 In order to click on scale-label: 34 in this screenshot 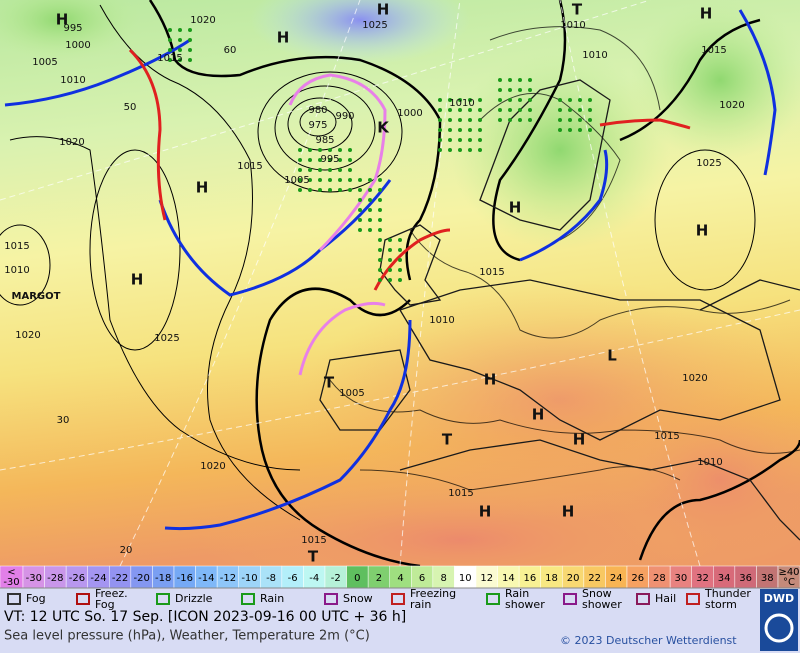, I will do `click(724, 578)`.